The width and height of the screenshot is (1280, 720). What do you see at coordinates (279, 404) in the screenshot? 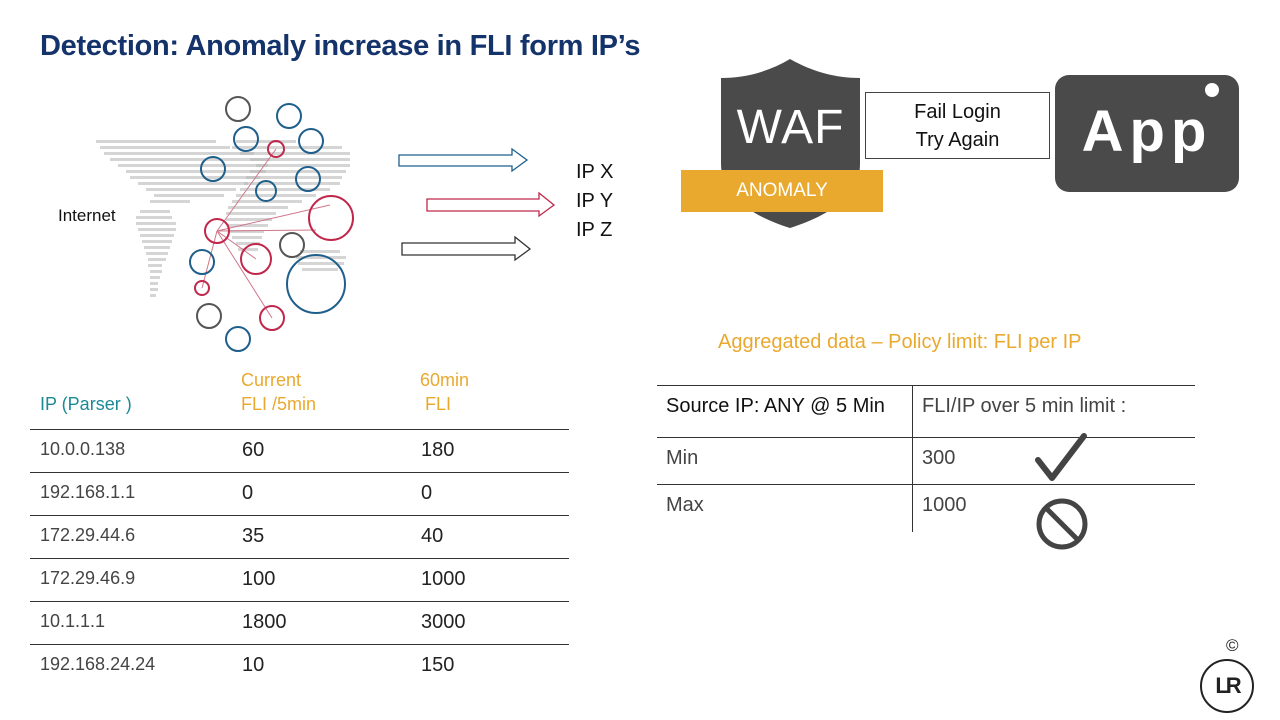
I see `table-header-current-line2: FLI /5min` at bounding box center [279, 404].